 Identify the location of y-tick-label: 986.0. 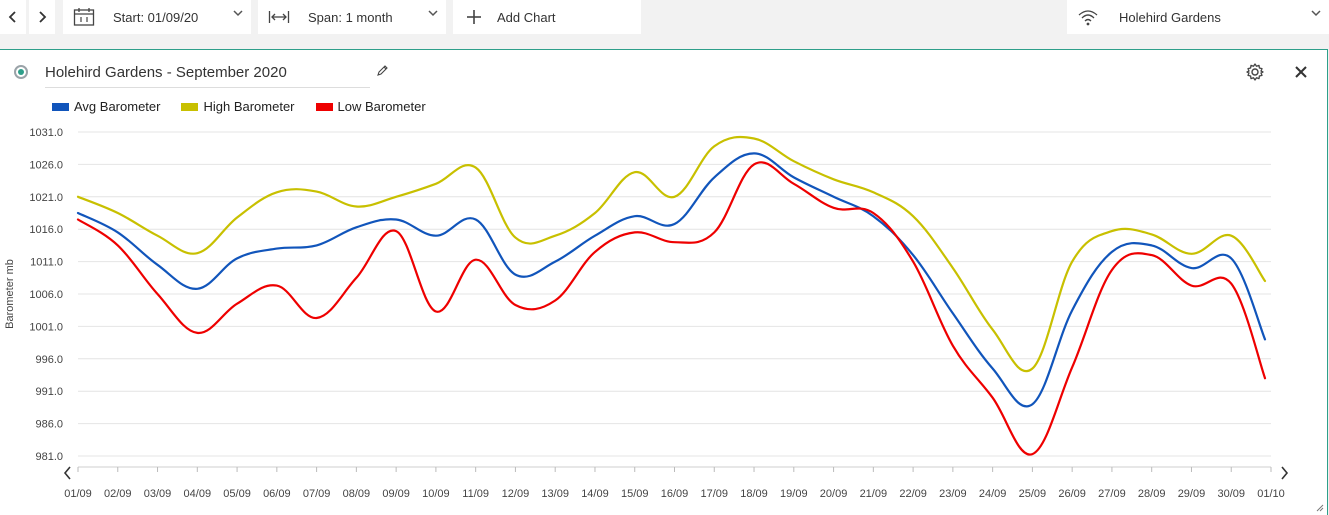
(49, 425).